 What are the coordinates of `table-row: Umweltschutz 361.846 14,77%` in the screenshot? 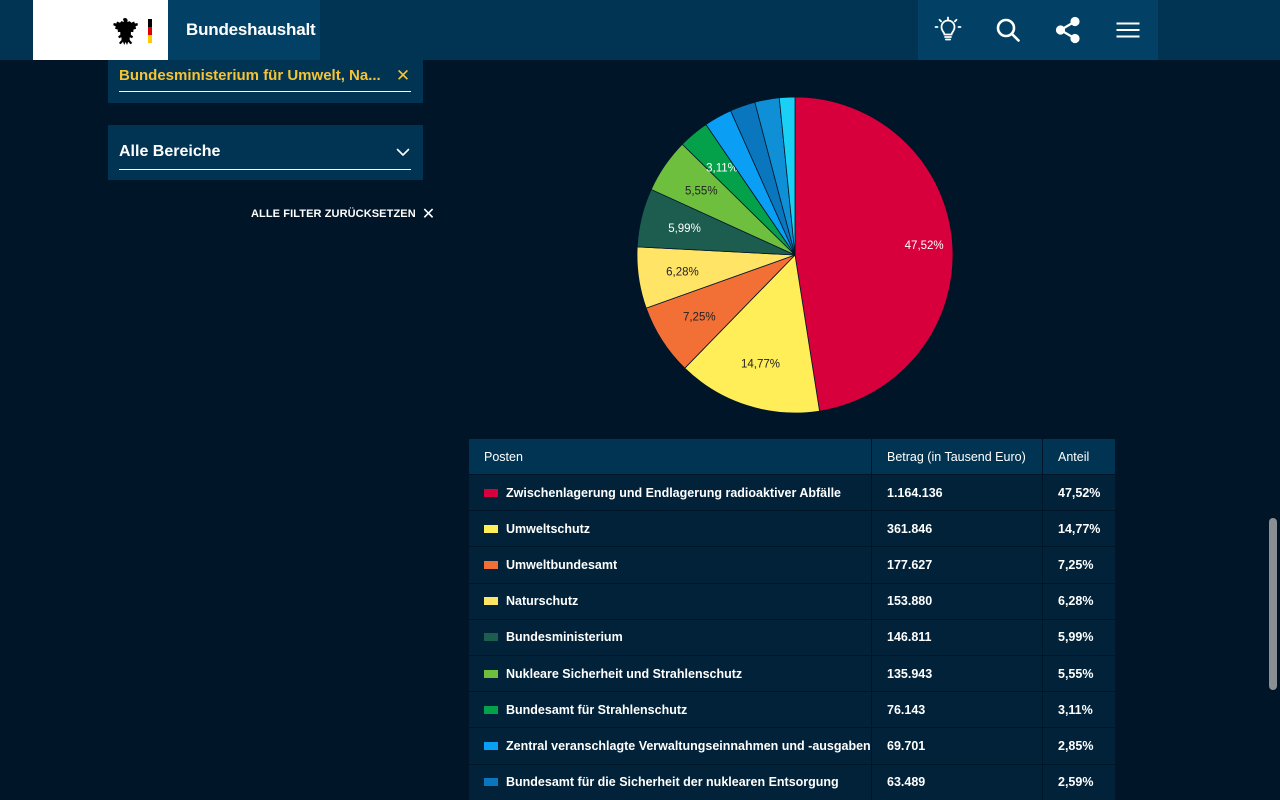 It's located at (792, 529).